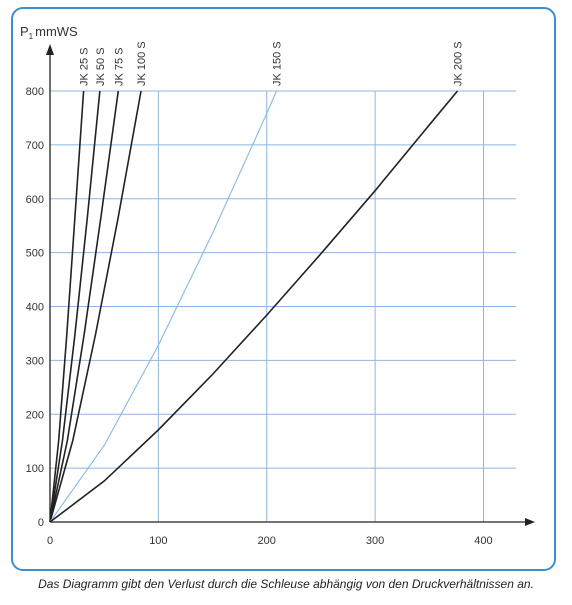 The image size is (572, 605). Describe the element at coordinates (41, 523) in the screenshot. I see `y-tick-label: 0` at that location.